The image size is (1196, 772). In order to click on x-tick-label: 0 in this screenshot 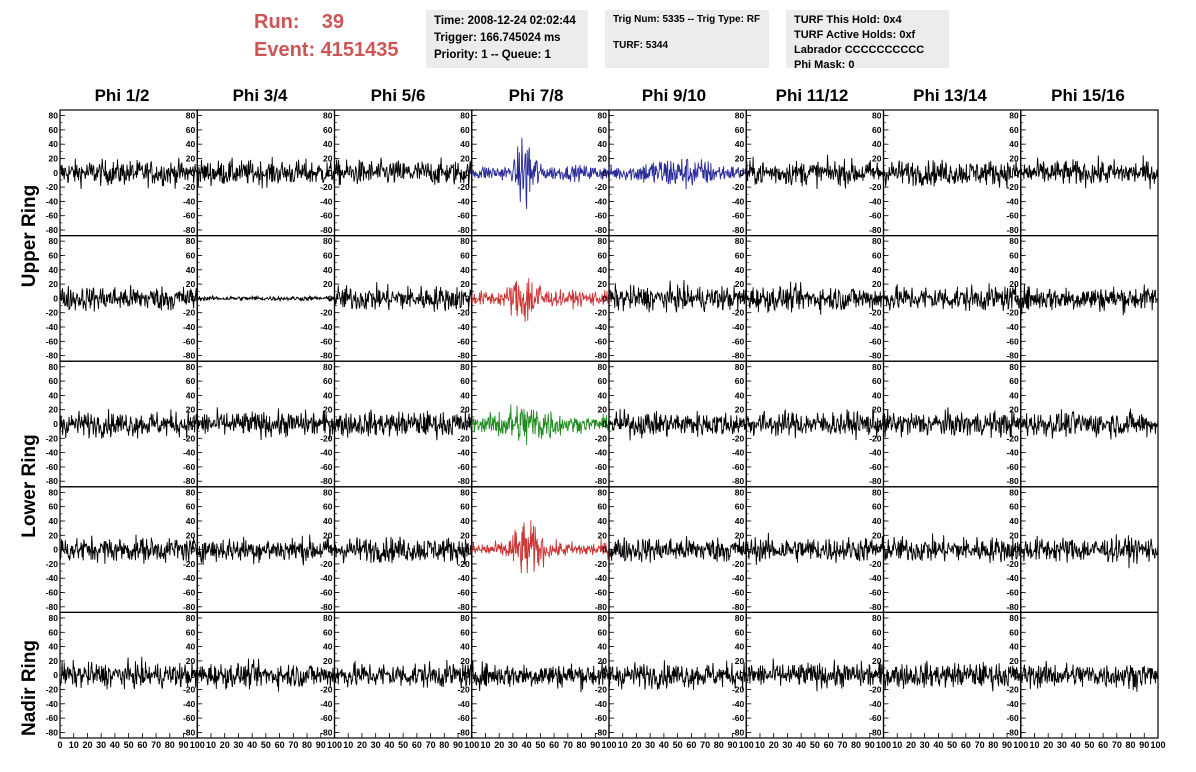, I will do `click(59, 745)`.